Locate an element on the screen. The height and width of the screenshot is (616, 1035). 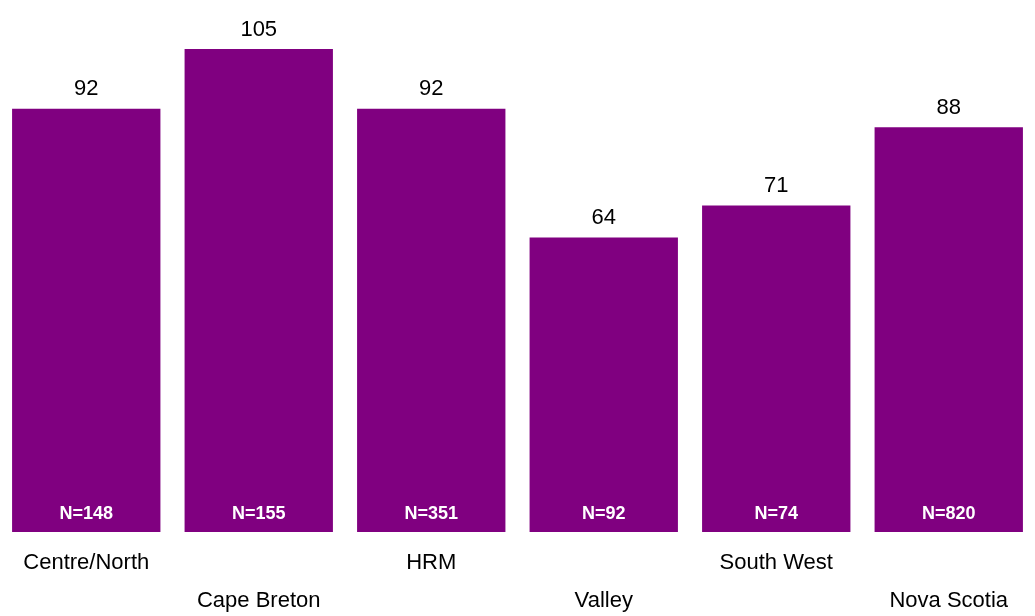
data-label: 64 is located at coordinates (603, 217).